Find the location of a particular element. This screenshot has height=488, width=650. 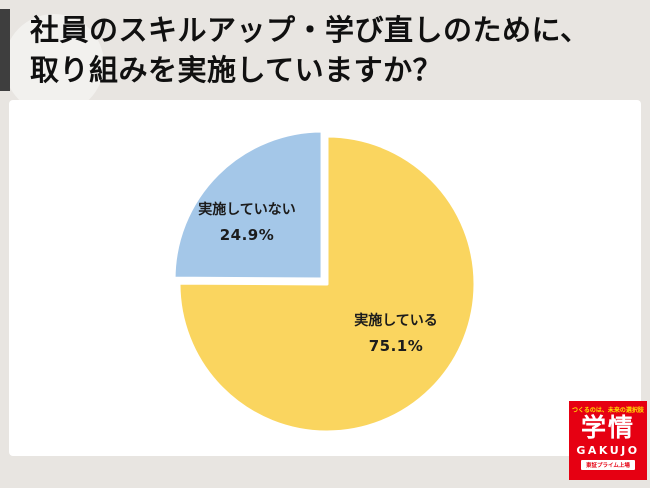

pie-slice-no is located at coordinates (248, 205).